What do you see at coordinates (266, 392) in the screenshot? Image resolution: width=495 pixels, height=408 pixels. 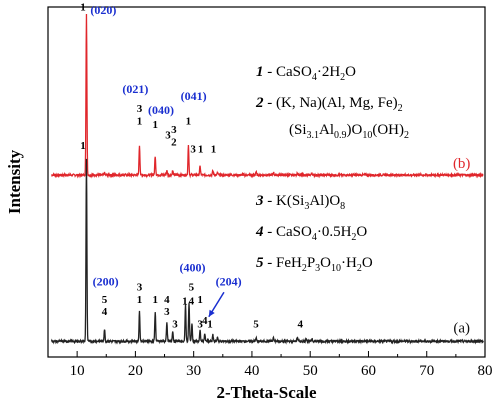 I see `x-axis-label: 2-Theta-Scale` at bounding box center [266, 392].